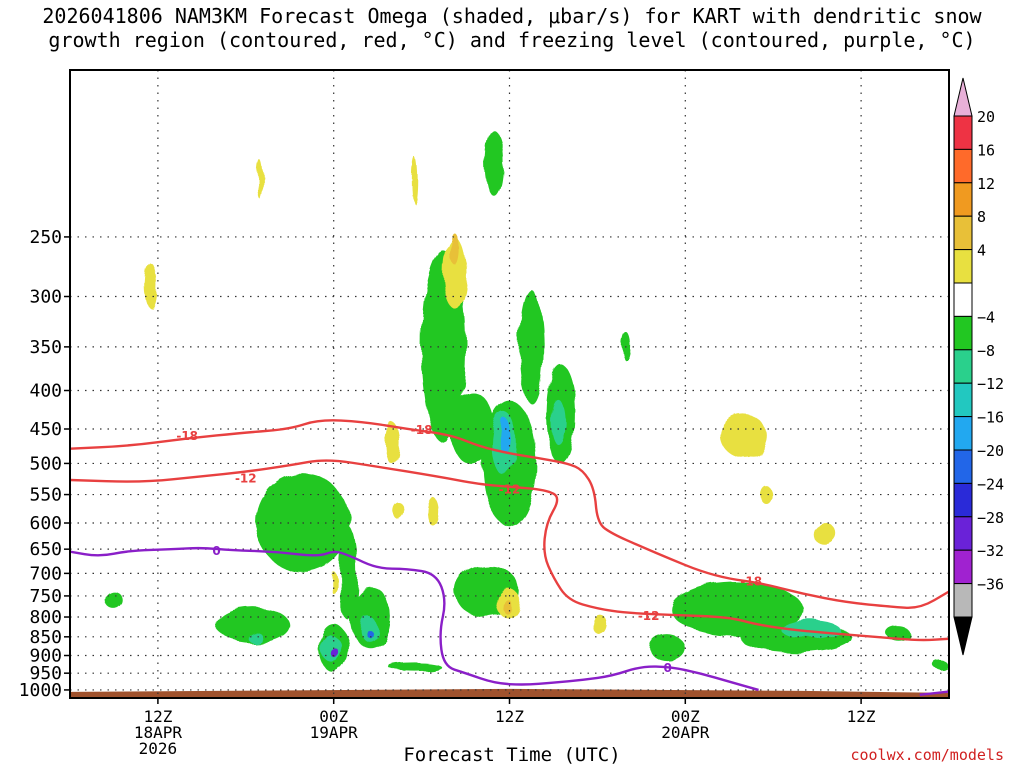  What do you see at coordinates (990, 585) in the screenshot?
I see `colorbar-label-13: −36` at bounding box center [990, 585].